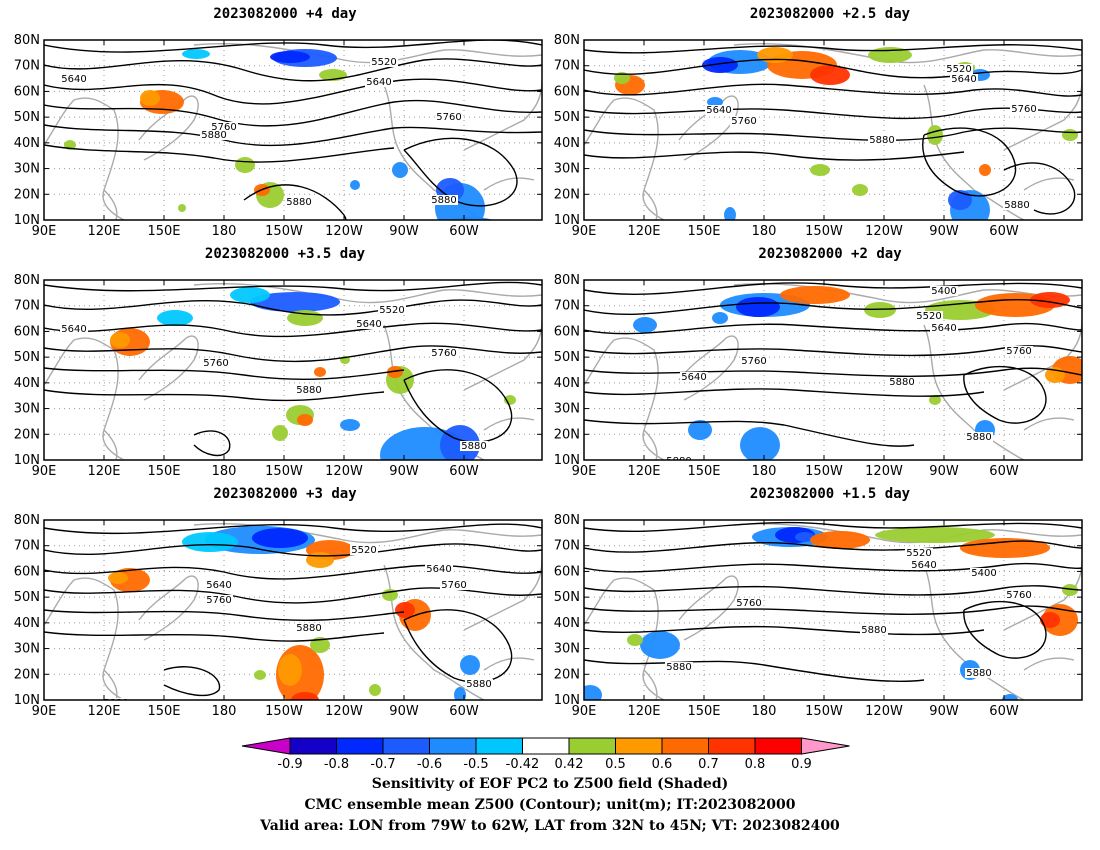 This screenshot has height=850, width=1100. Describe the element at coordinates (830, 254) in the screenshot. I see `panel-title-4: 2023082000 +2 day` at that location.